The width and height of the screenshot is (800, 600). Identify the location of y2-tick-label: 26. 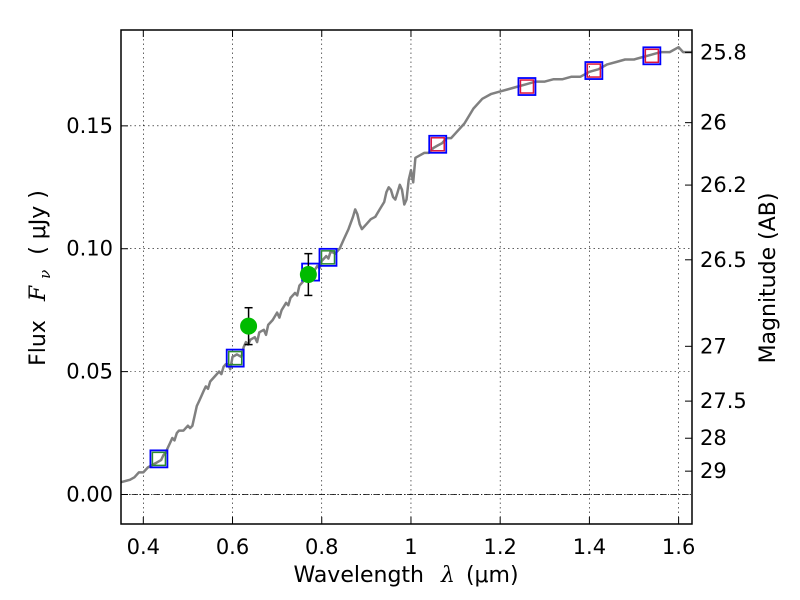
(713, 123).